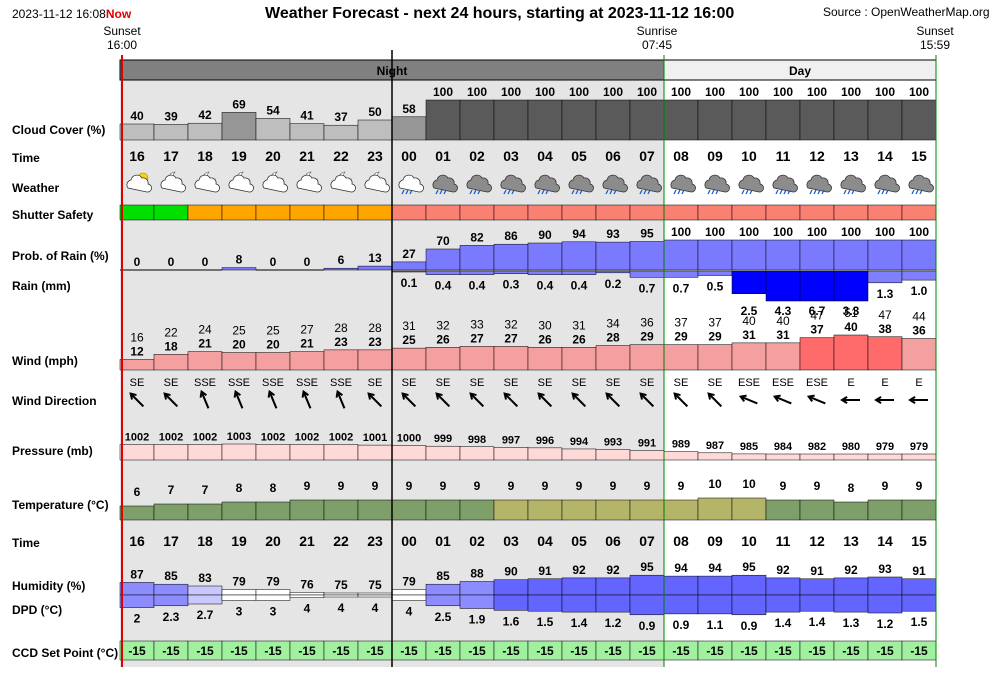  Describe the element at coordinates (749, 335) in the screenshot. I see `wind-speed-value: 31` at that location.